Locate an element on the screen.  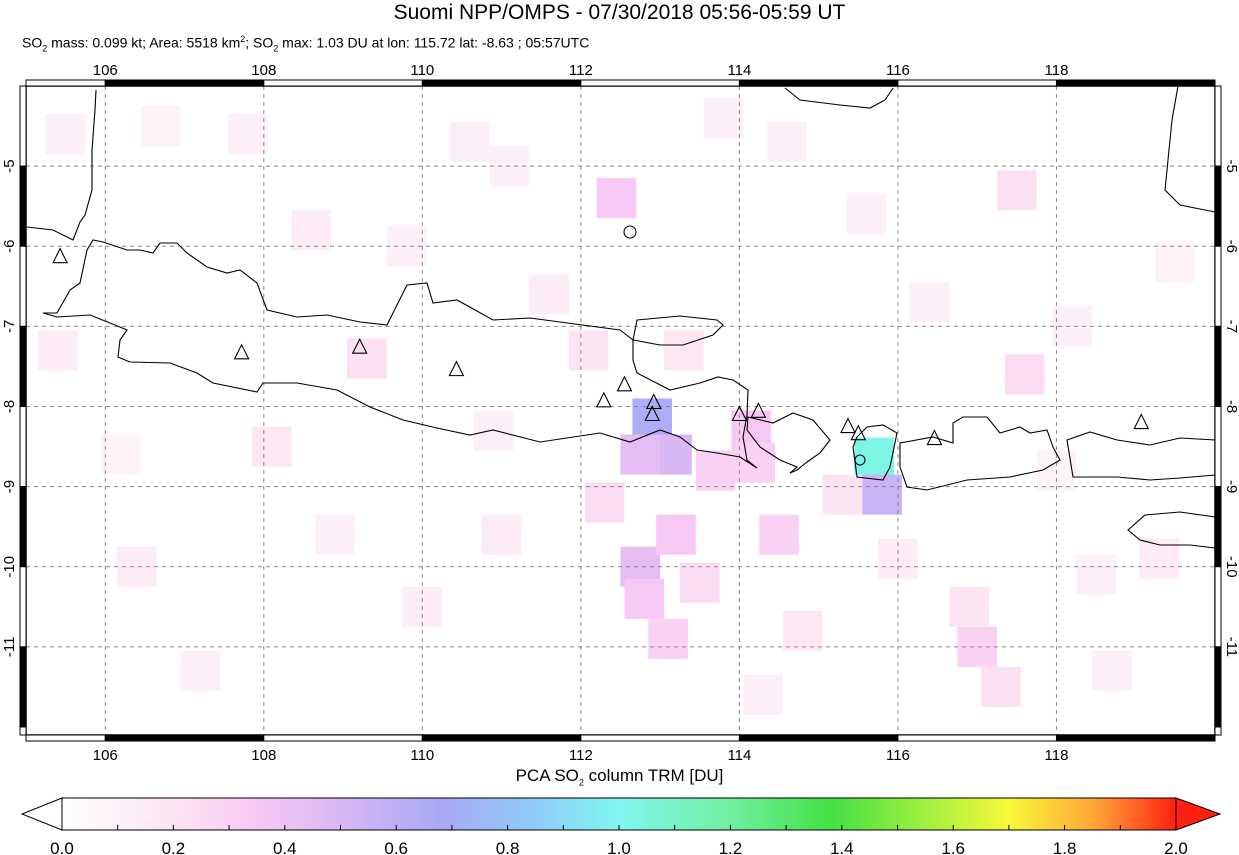
lat-tick-right: -7 is located at coordinates (1231, 326).